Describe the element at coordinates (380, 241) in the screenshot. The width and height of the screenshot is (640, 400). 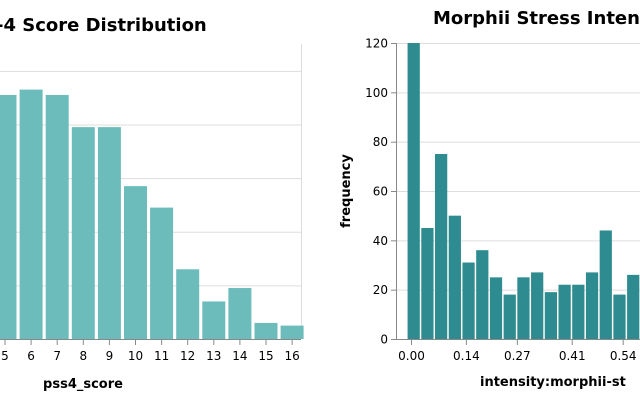
I see `right-y-tick-label-2: 40` at that location.